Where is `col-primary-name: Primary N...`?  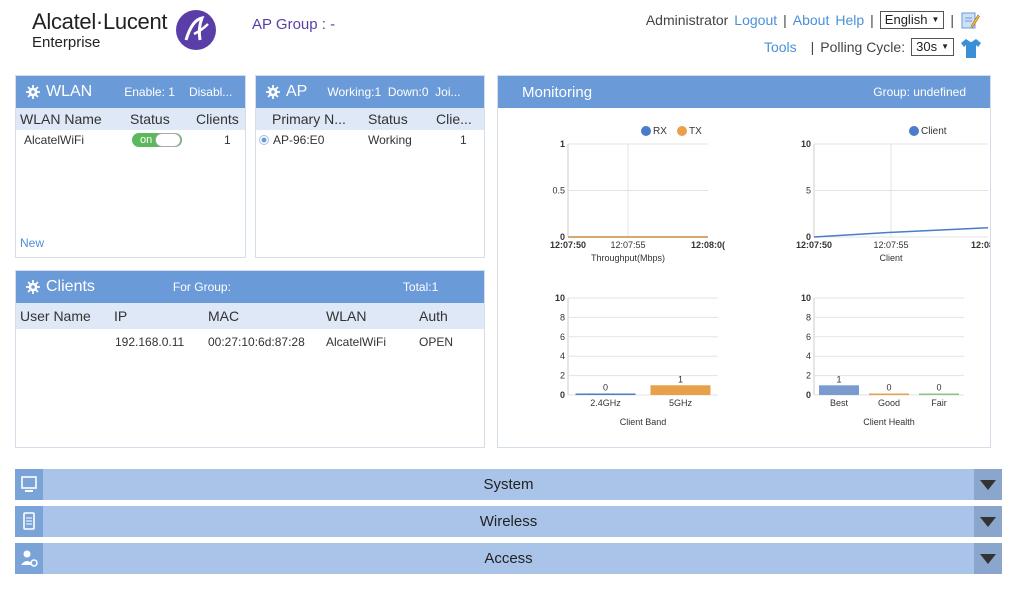 col-primary-name: Primary N... is located at coordinates (309, 119).